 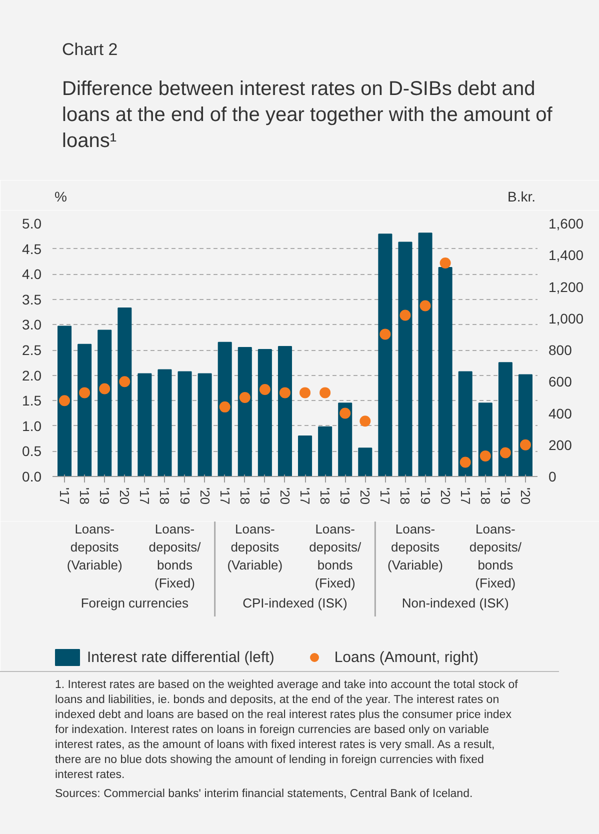 What do you see at coordinates (180, 657) in the screenshot?
I see `legend-label: Interest rate differential (left)` at bounding box center [180, 657].